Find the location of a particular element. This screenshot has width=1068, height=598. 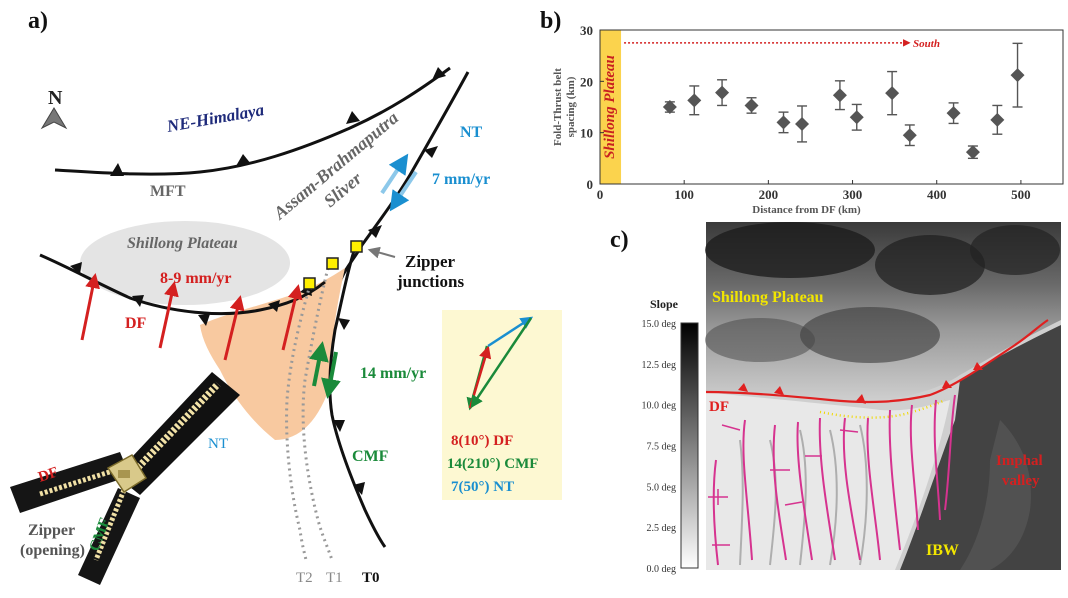

band-label: Shillong Plateau is located at coordinates (610, 107).